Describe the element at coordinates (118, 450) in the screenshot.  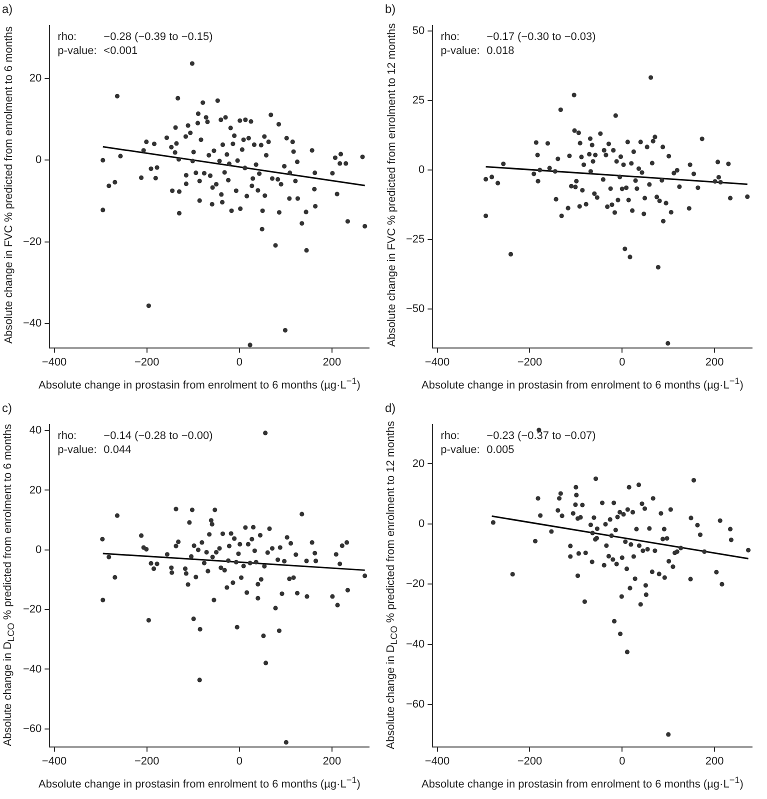
I see `annotation: 0.044` at that location.